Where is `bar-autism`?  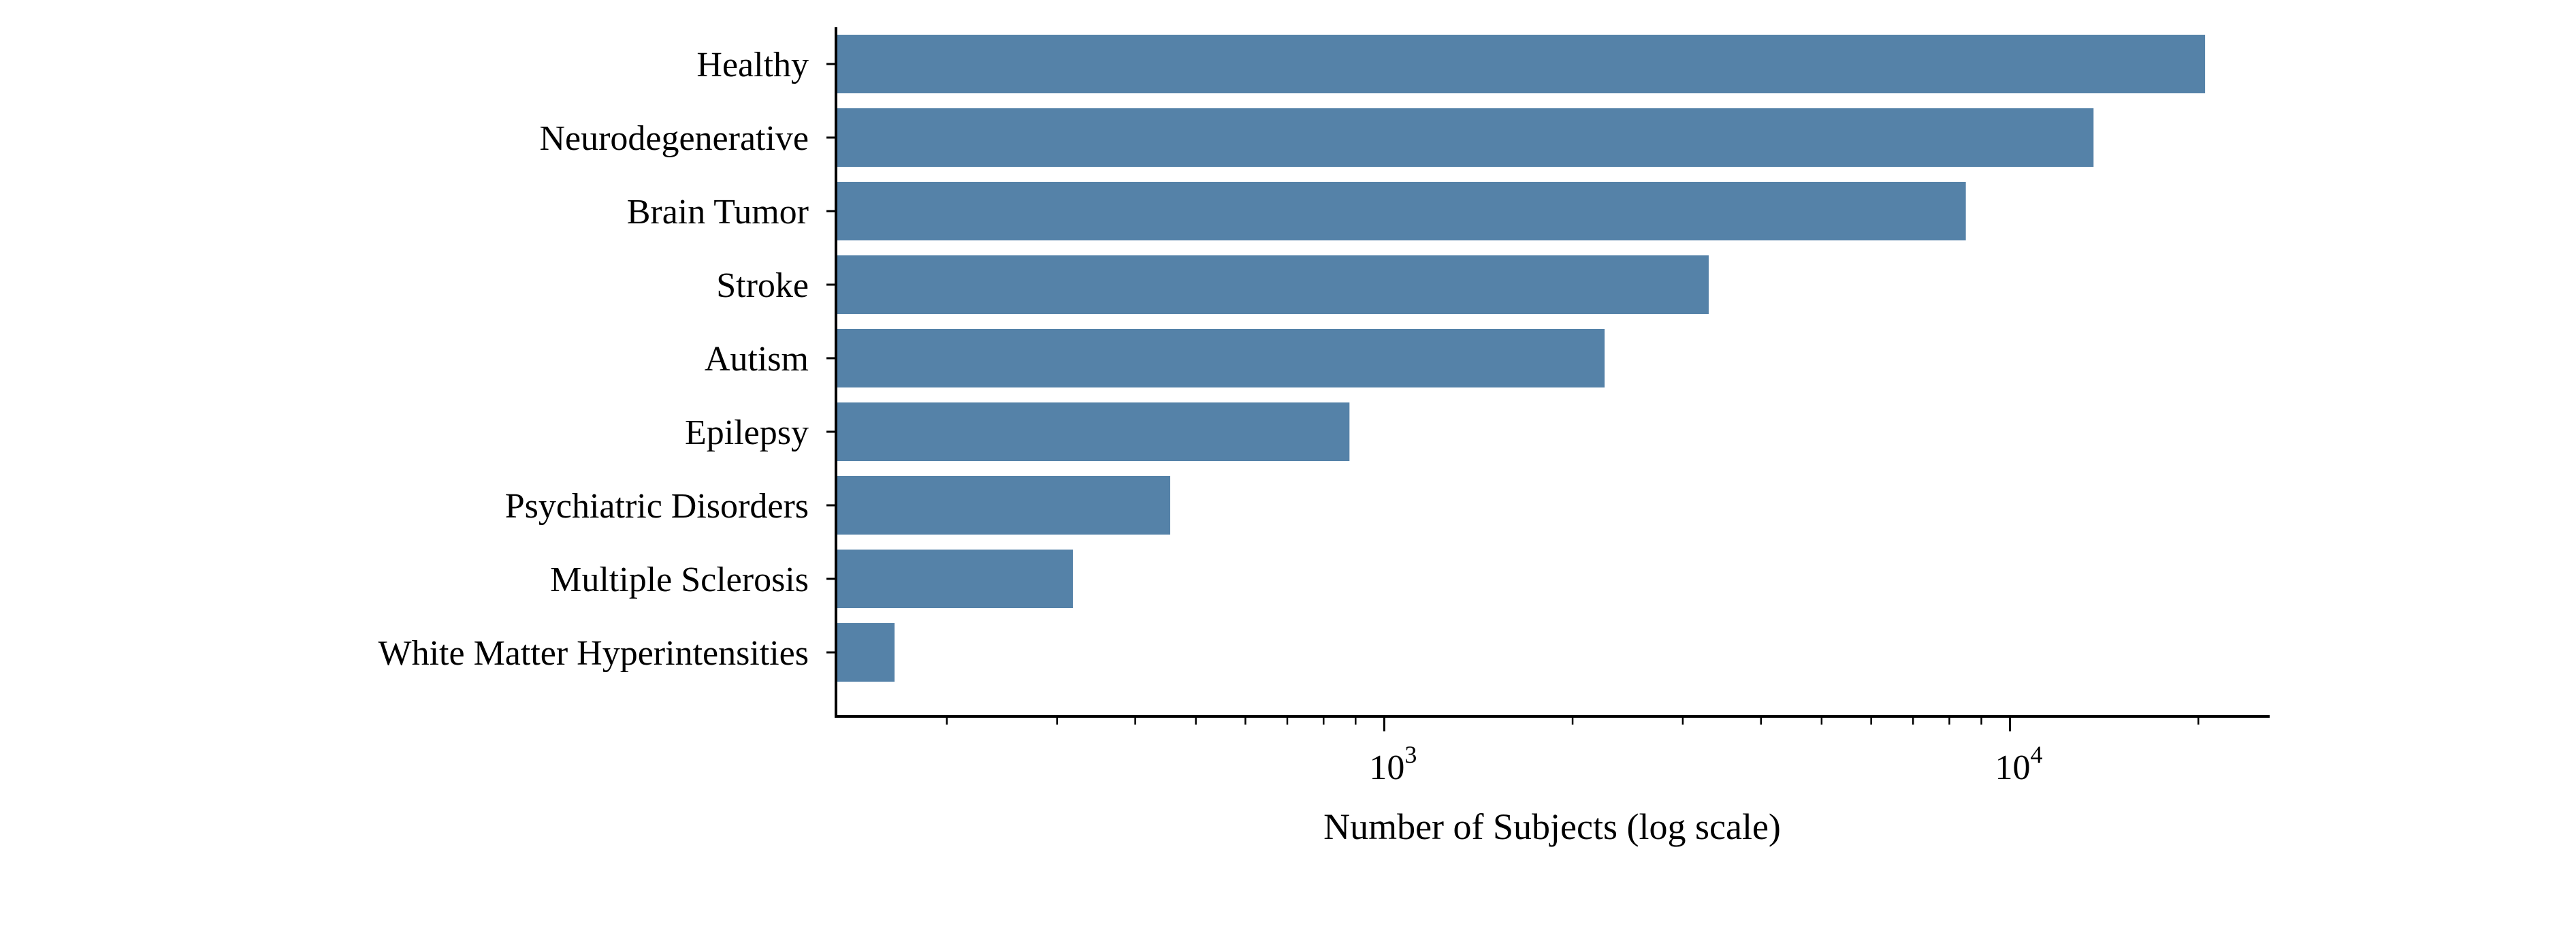 bar-autism is located at coordinates (1221, 358).